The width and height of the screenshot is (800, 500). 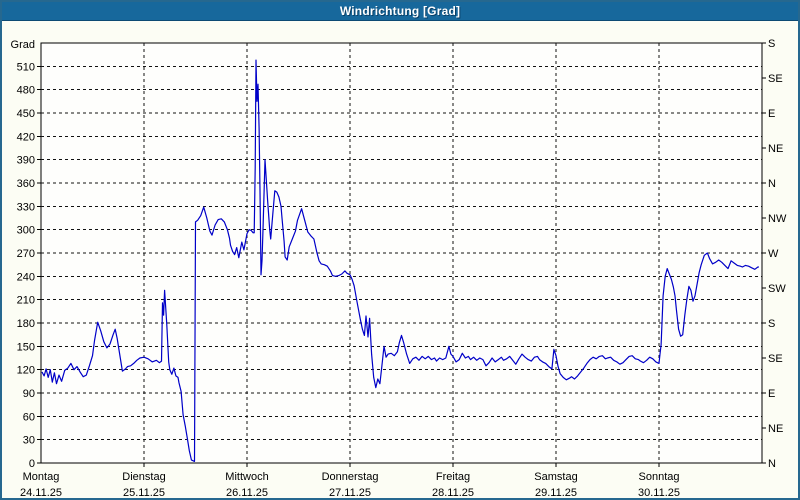 I want to click on y-left-tick-label: 150, so click(x=26, y=347).